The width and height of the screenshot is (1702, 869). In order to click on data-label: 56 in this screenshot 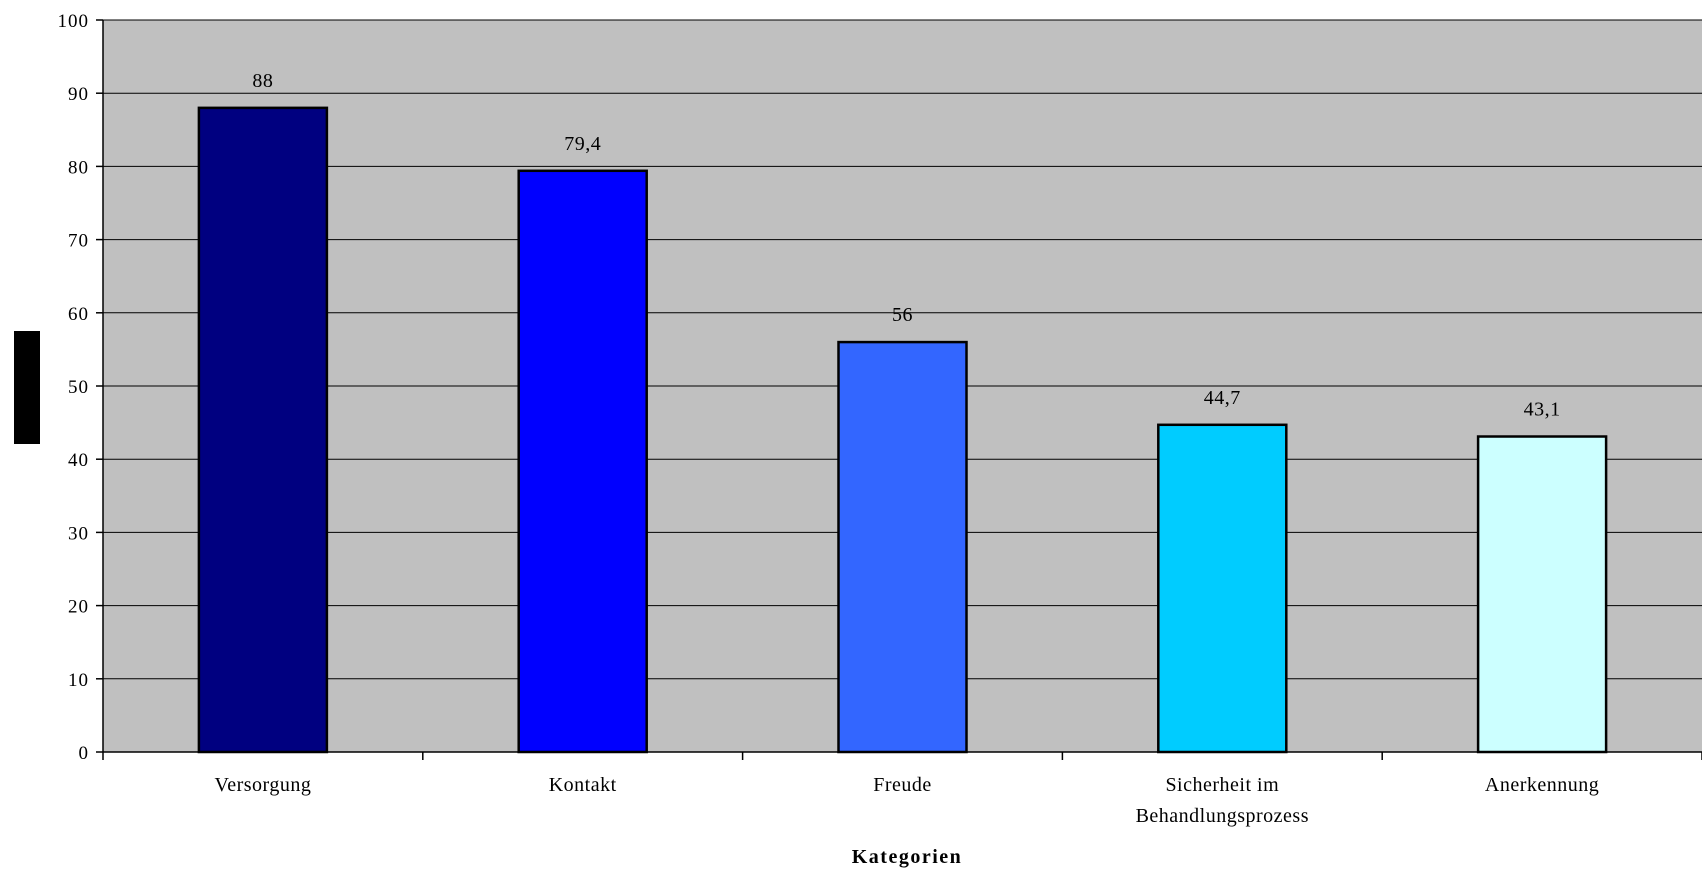, I will do `click(902, 315)`.